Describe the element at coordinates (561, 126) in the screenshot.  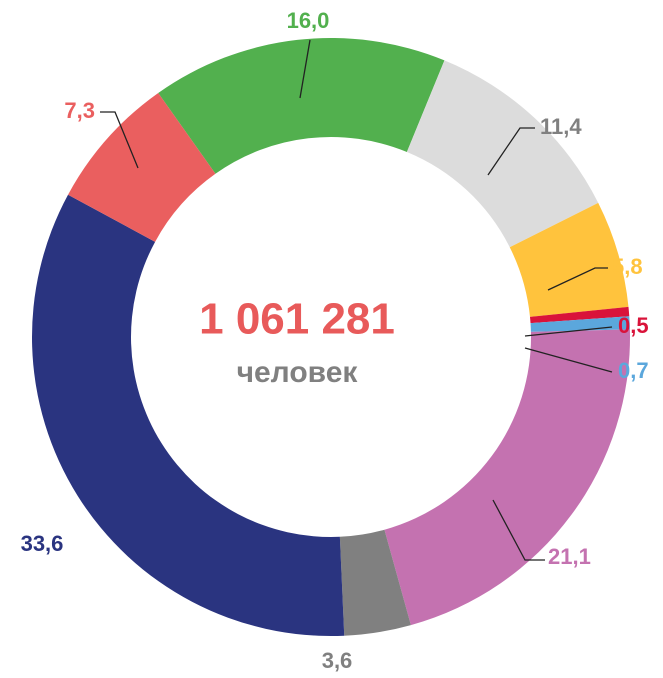
I see `data-label: 11,4` at that location.